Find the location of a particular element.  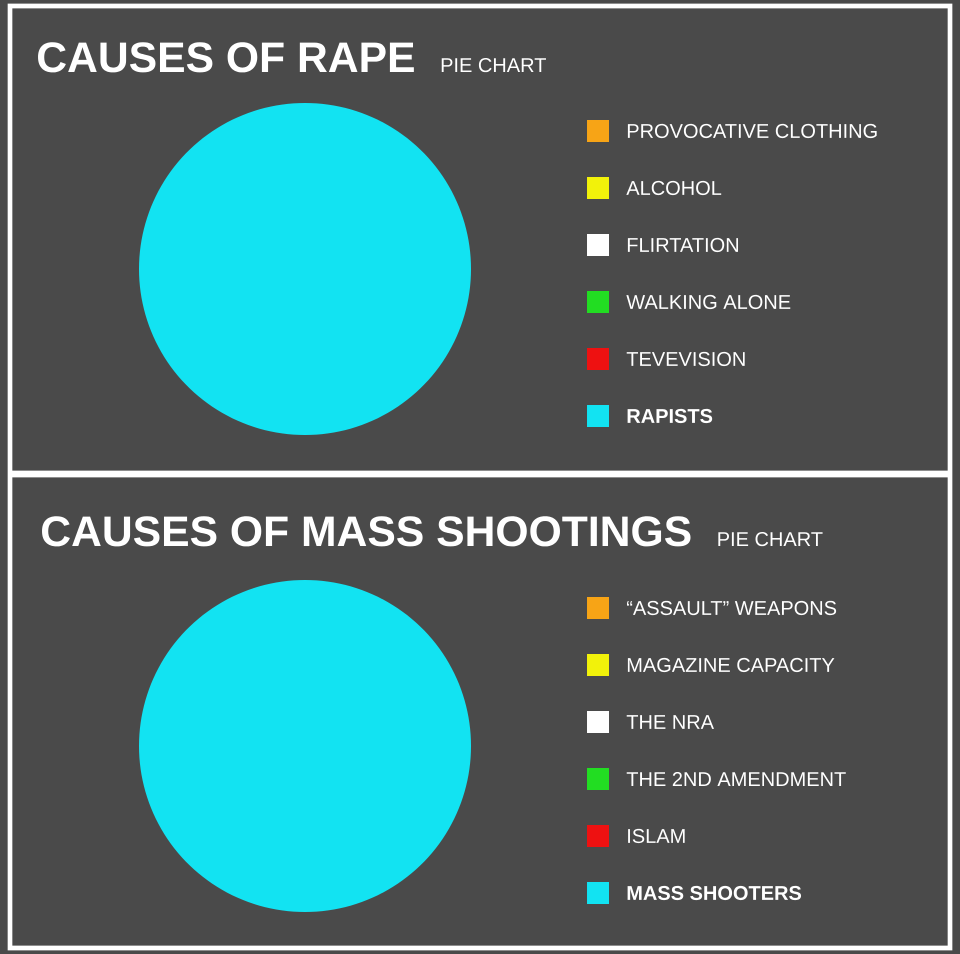

legend-label: THE 2ND AMENDMENT is located at coordinates (736, 779).